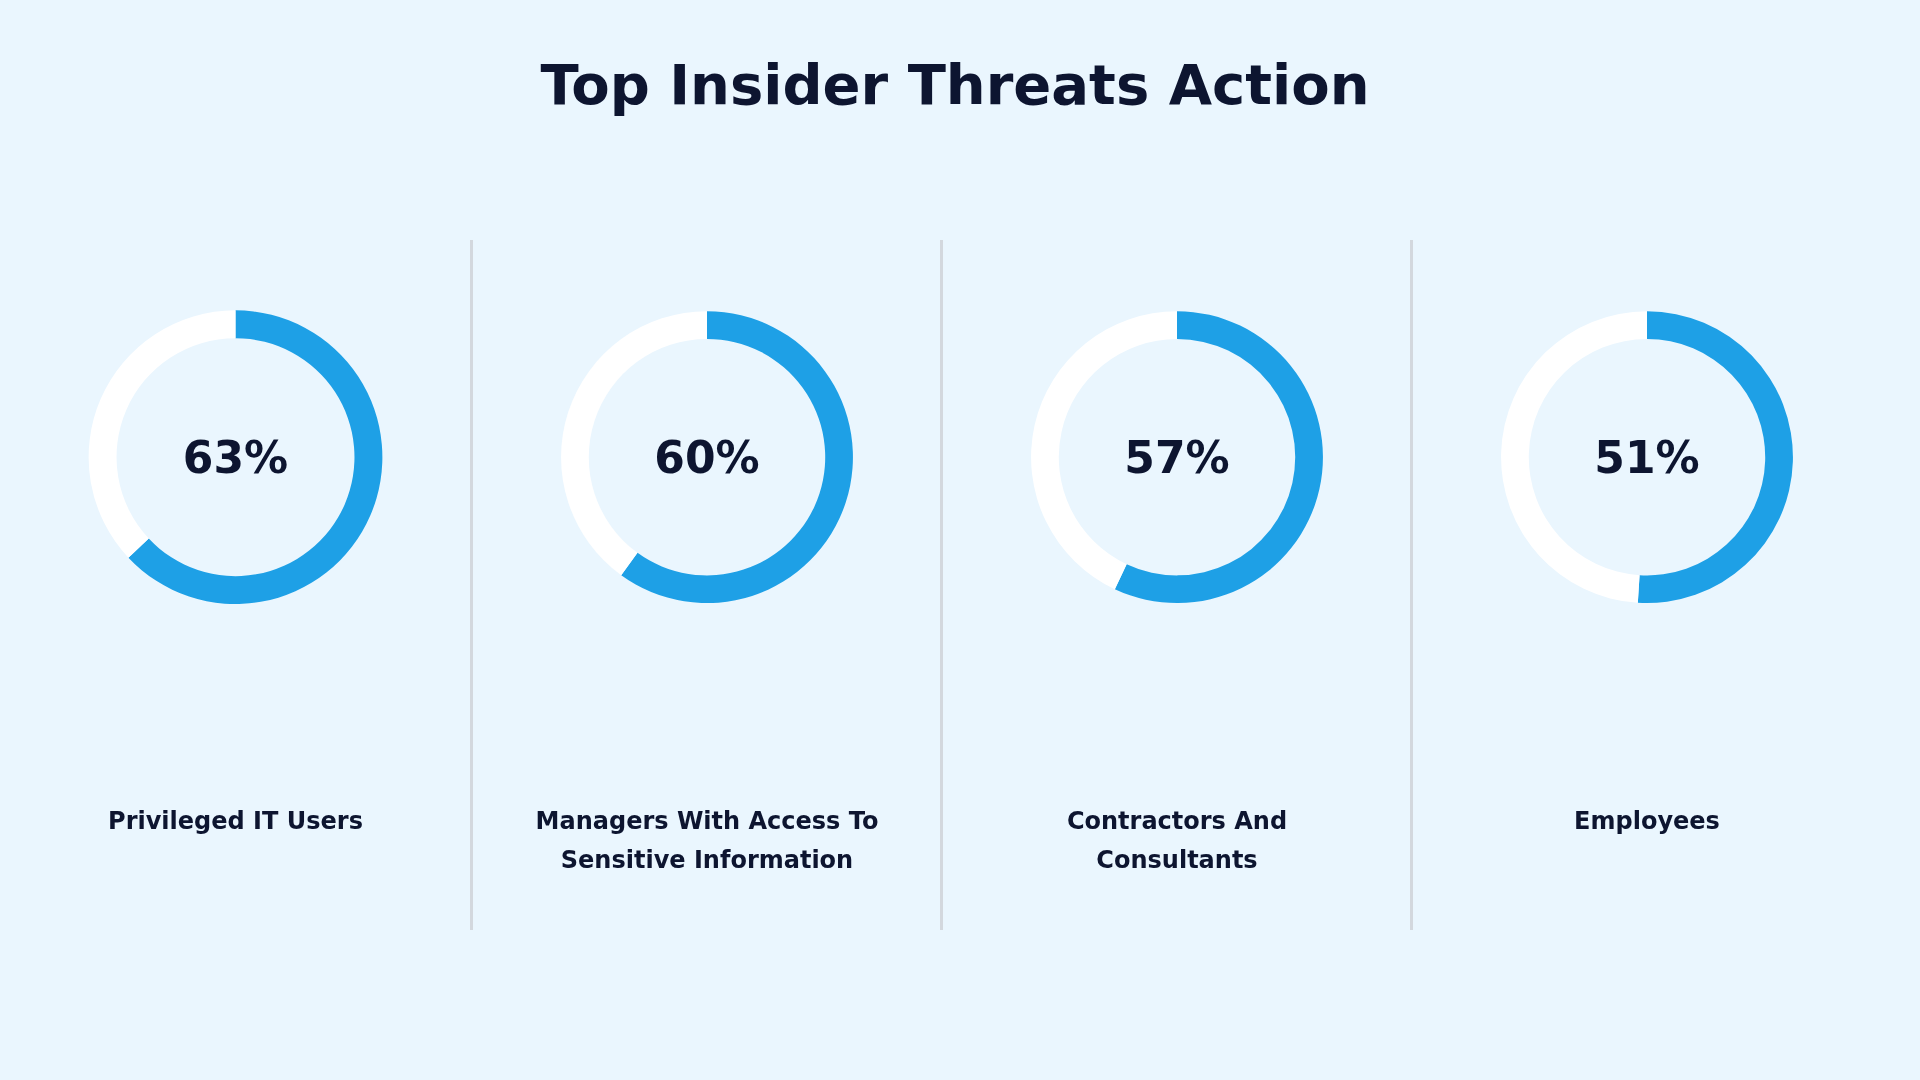 Image resolution: width=1920 pixels, height=1080 pixels. I want to click on text: Privileged IT Users, so click(235, 821).